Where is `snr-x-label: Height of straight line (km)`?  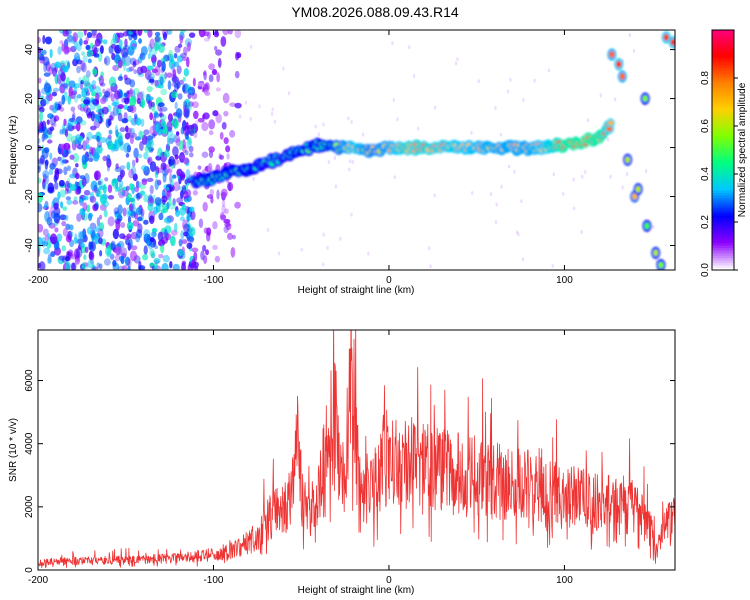
snr-x-label: Height of straight line (km) is located at coordinates (356, 590).